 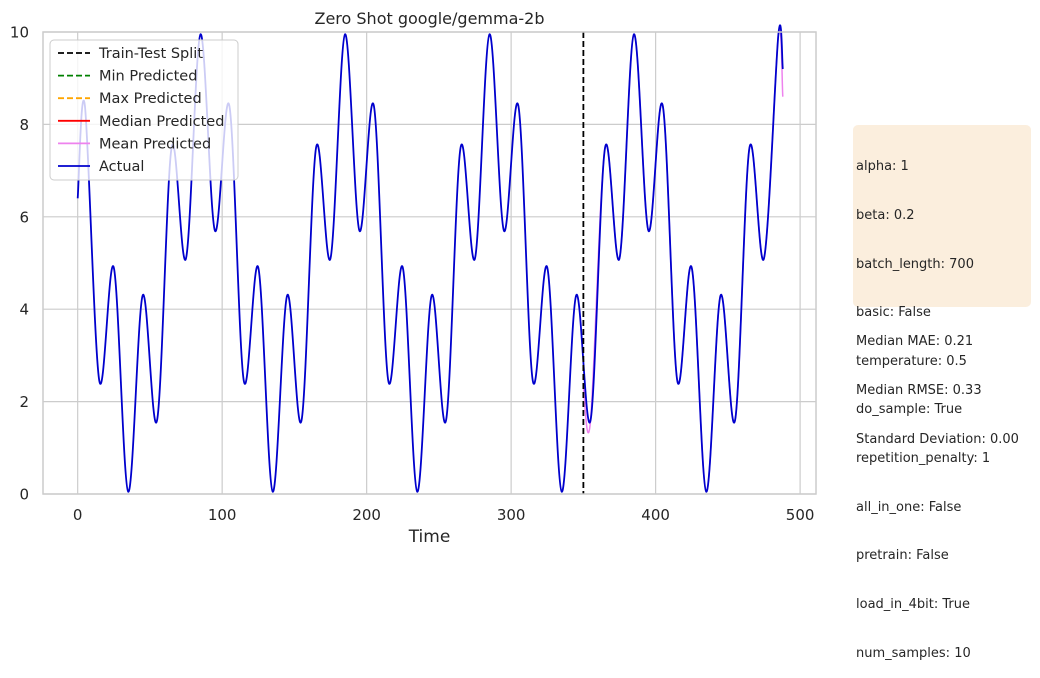 I want to click on param-line: all_in_one: False, so click(x=909, y=507).